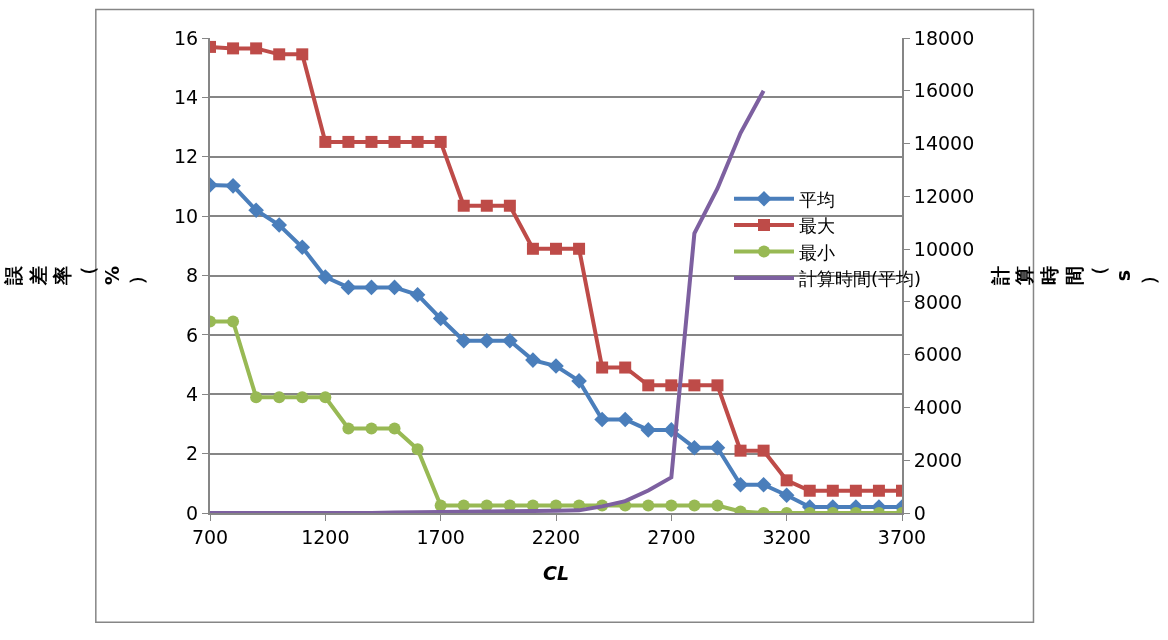 The height and width of the screenshot is (640, 1168). What do you see at coordinates (192, 275) in the screenshot?
I see `y-tick-label: 8` at bounding box center [192, 275].